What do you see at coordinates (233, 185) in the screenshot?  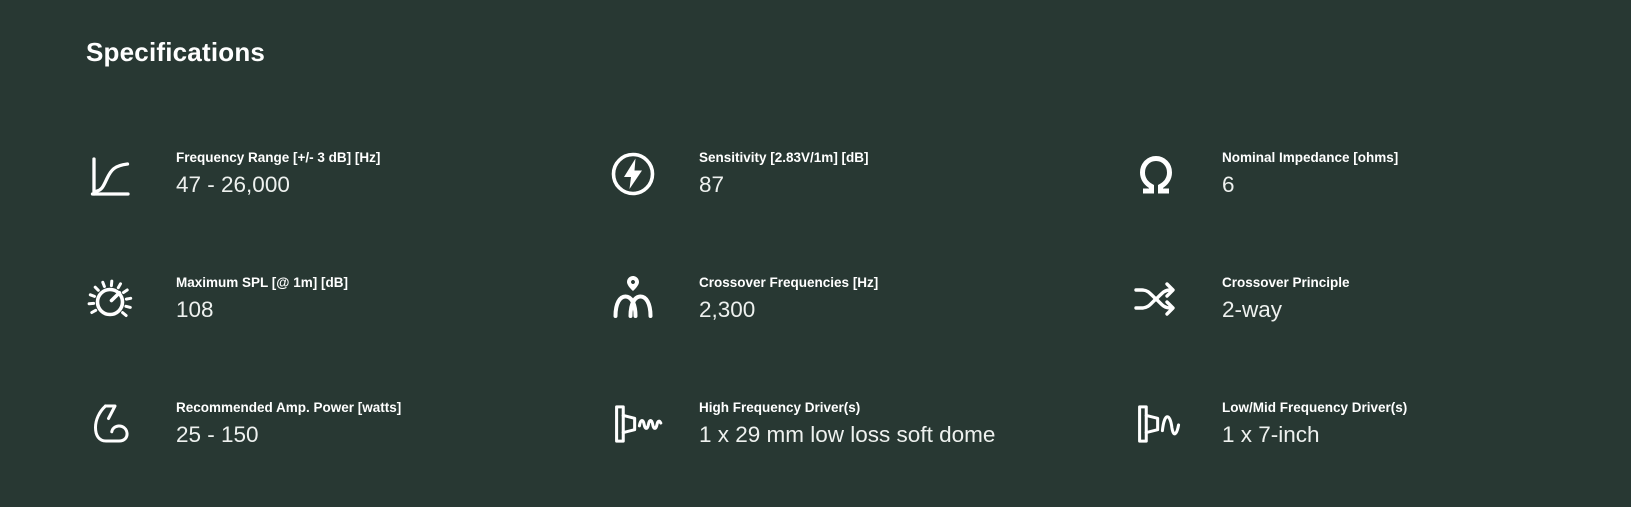 I see `spec-value: 47 - 26,000` at bounding box center [233, 185].